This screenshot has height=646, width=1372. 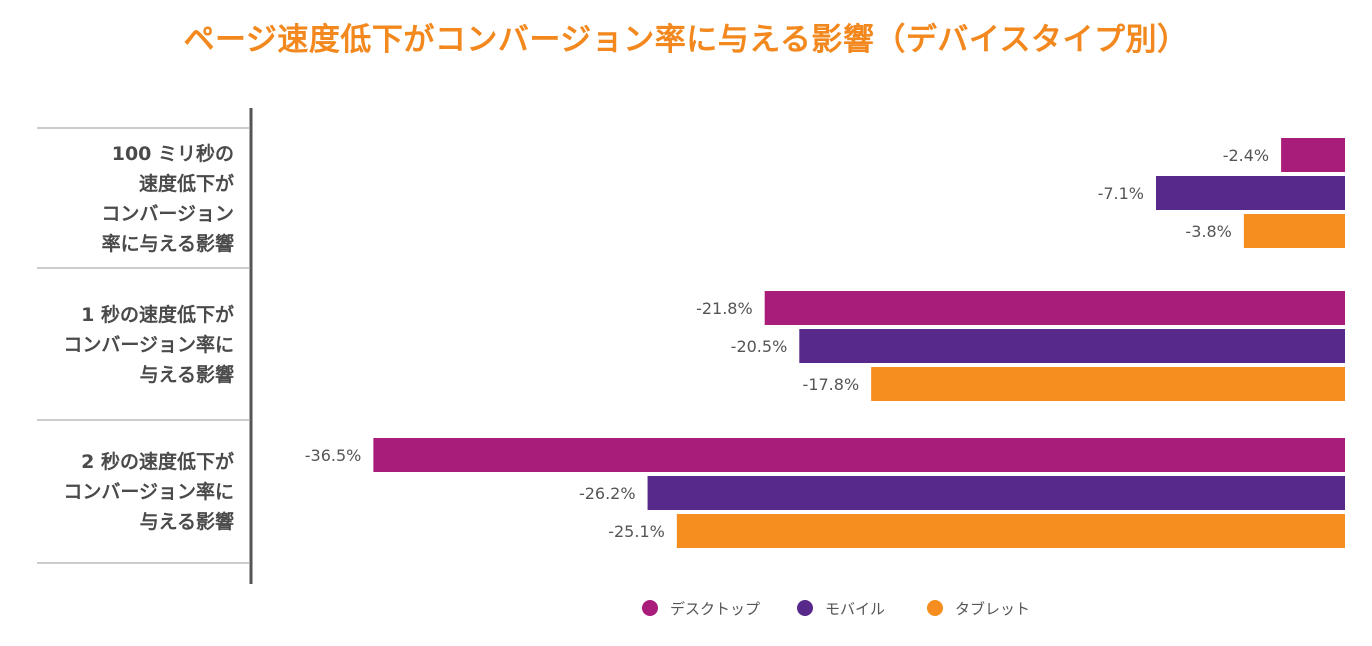 I want to click on value-label: -2.4%, so click(x=1246, y=155).